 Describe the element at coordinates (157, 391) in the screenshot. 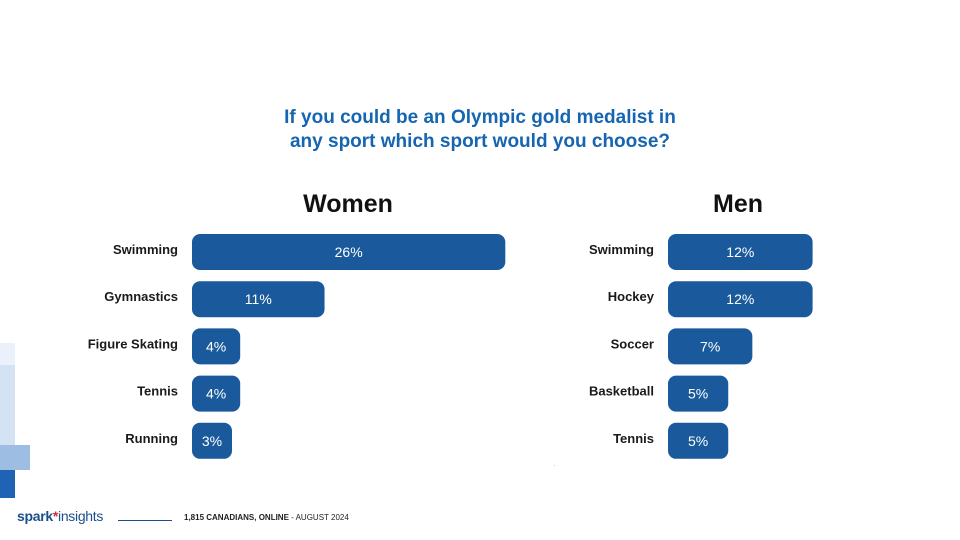

I see `women-category-label-4: Tennis` at that location.